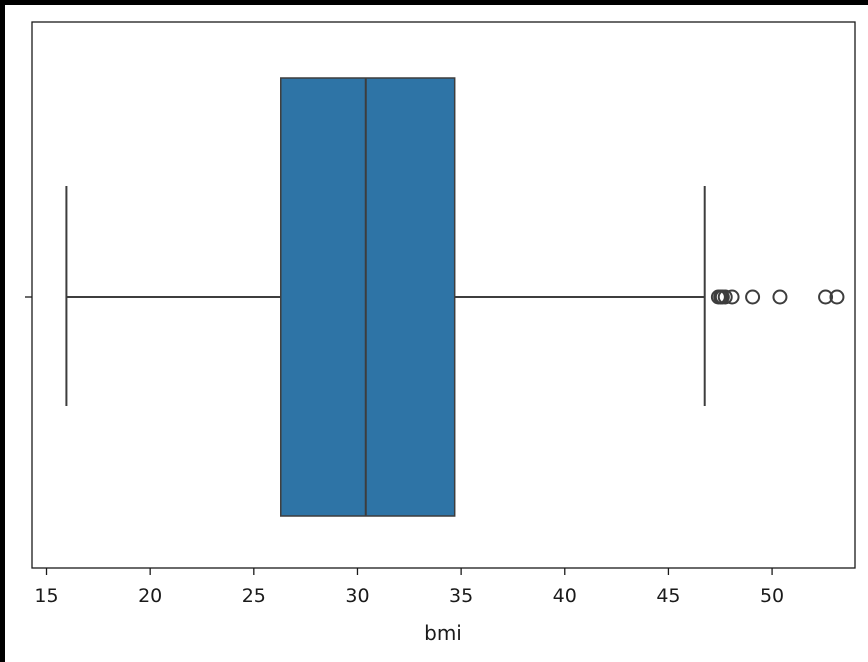  Describe the element at coordinates (461, 596) in the screenshot. I see `x-tick-label: 35` at that location.